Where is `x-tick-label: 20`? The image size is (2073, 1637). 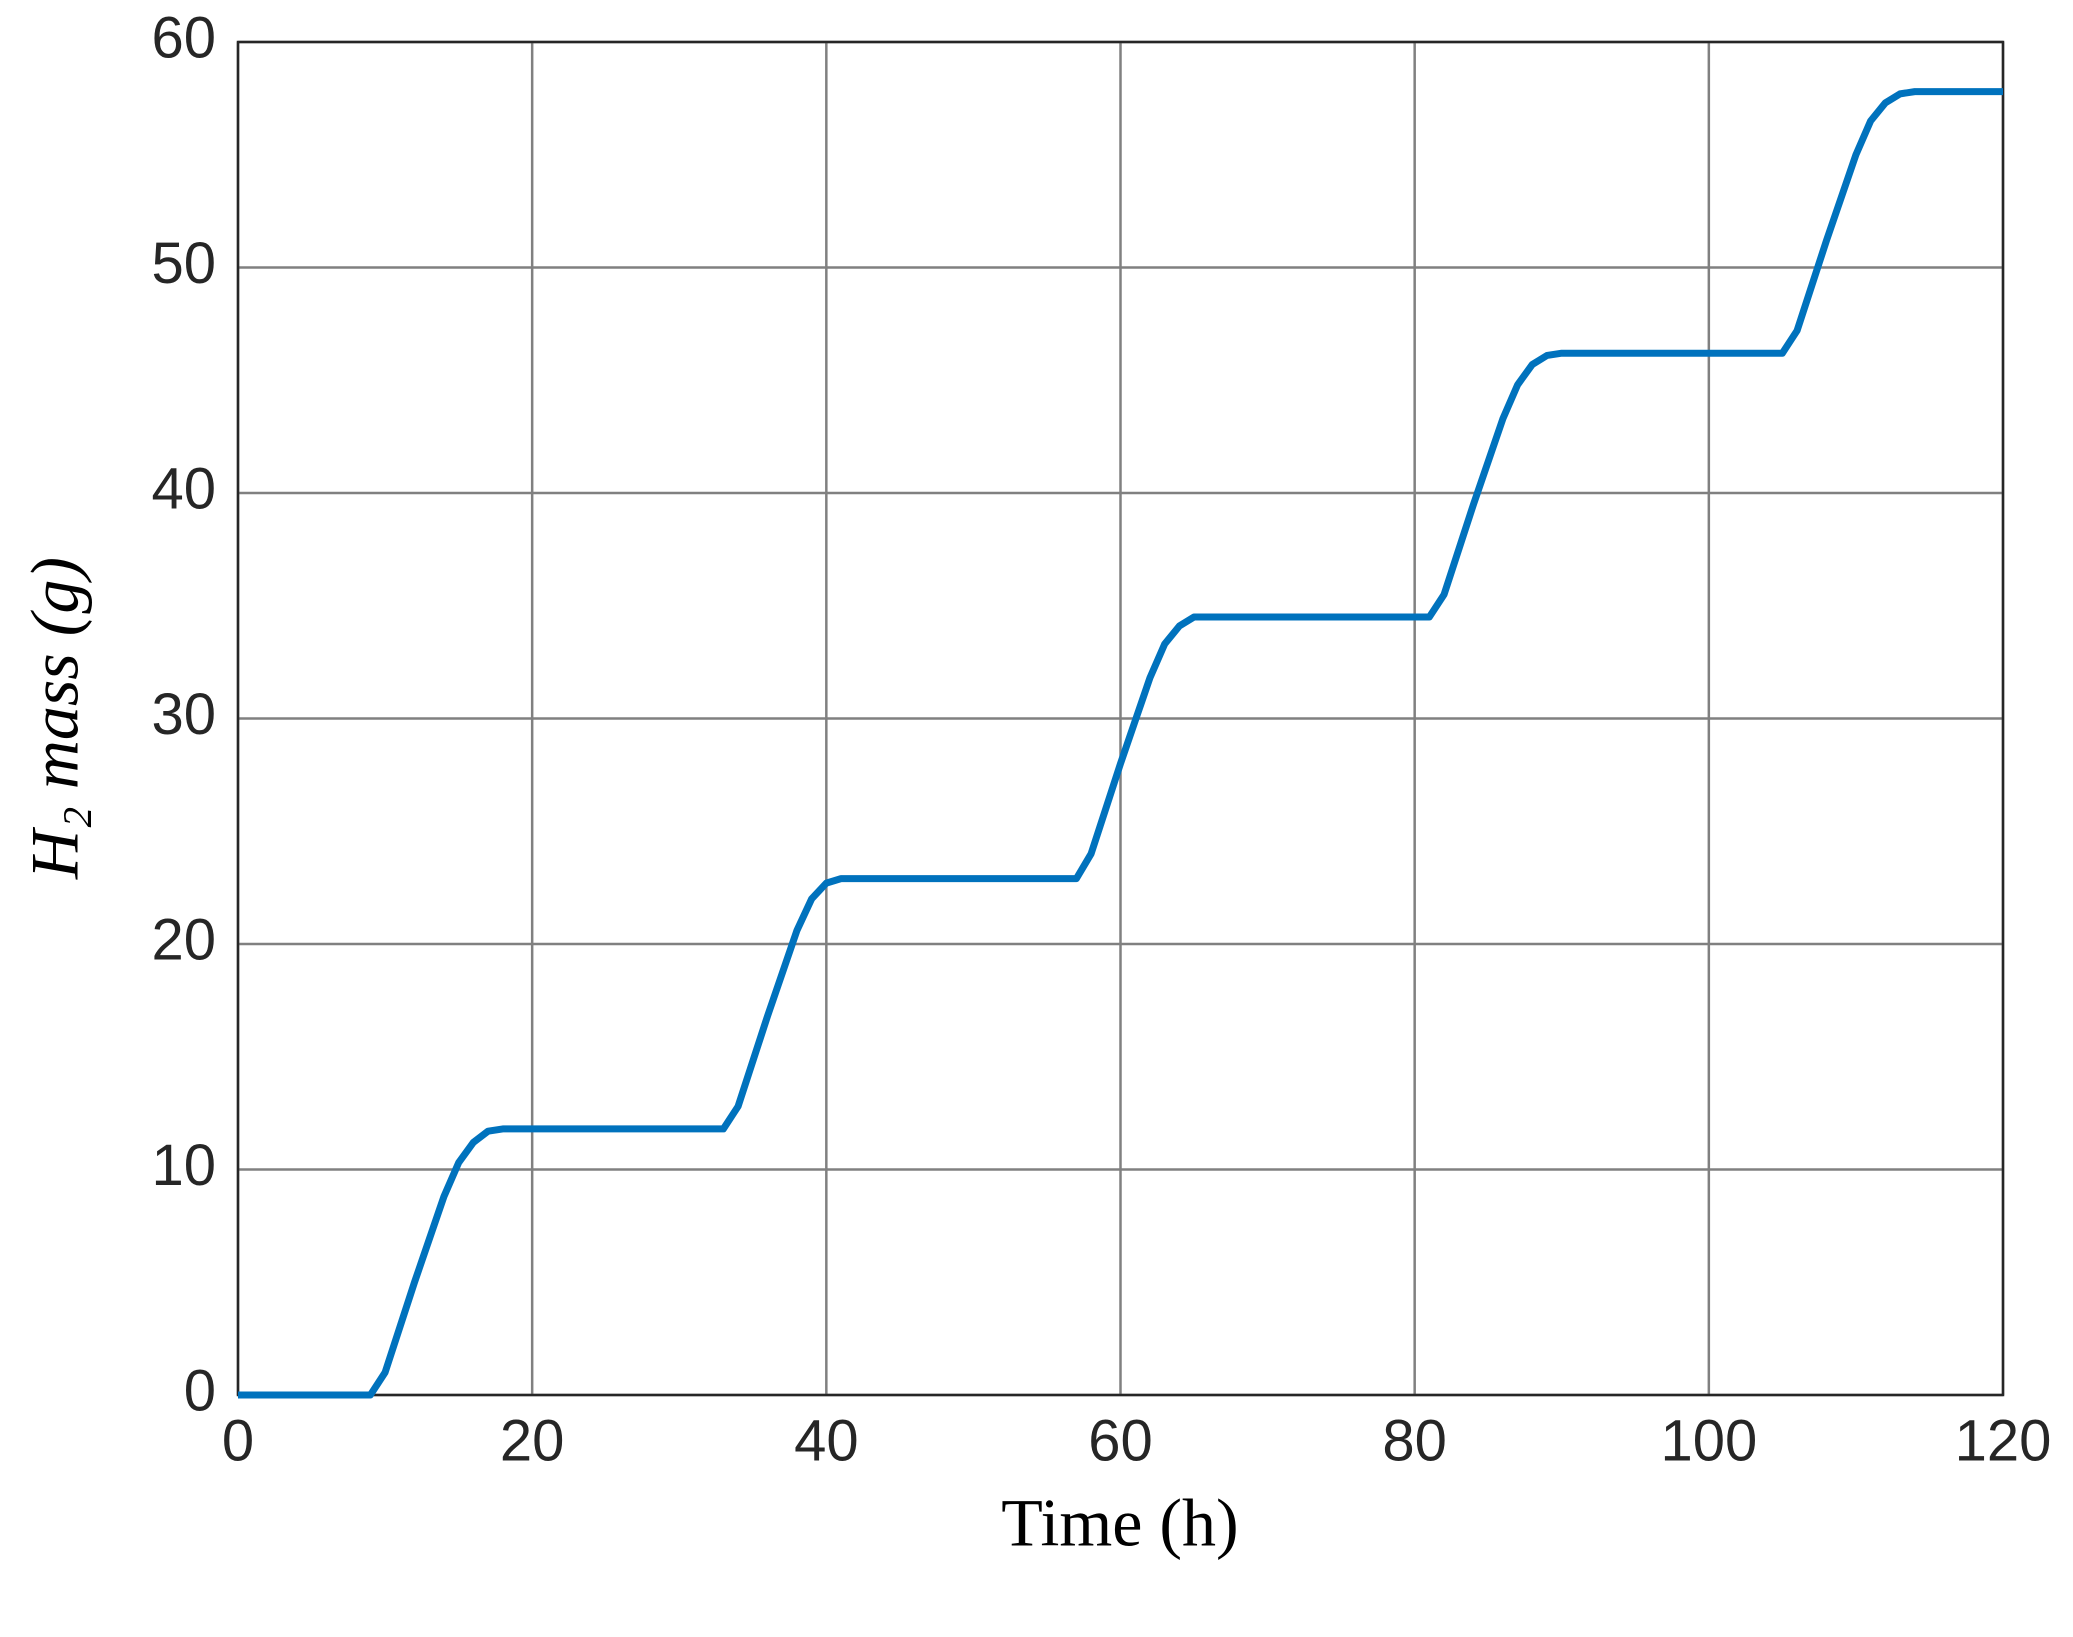 x-tick-label: 20 is located at coordinates (532, 1440).